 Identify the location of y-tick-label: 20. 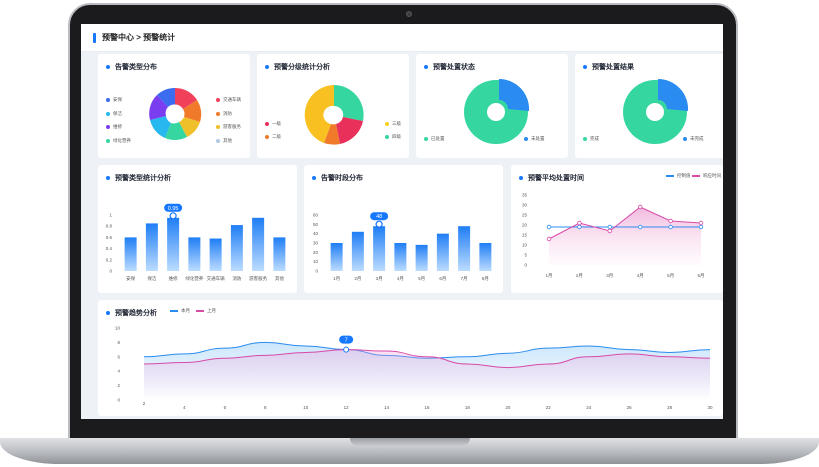
(525, 225).